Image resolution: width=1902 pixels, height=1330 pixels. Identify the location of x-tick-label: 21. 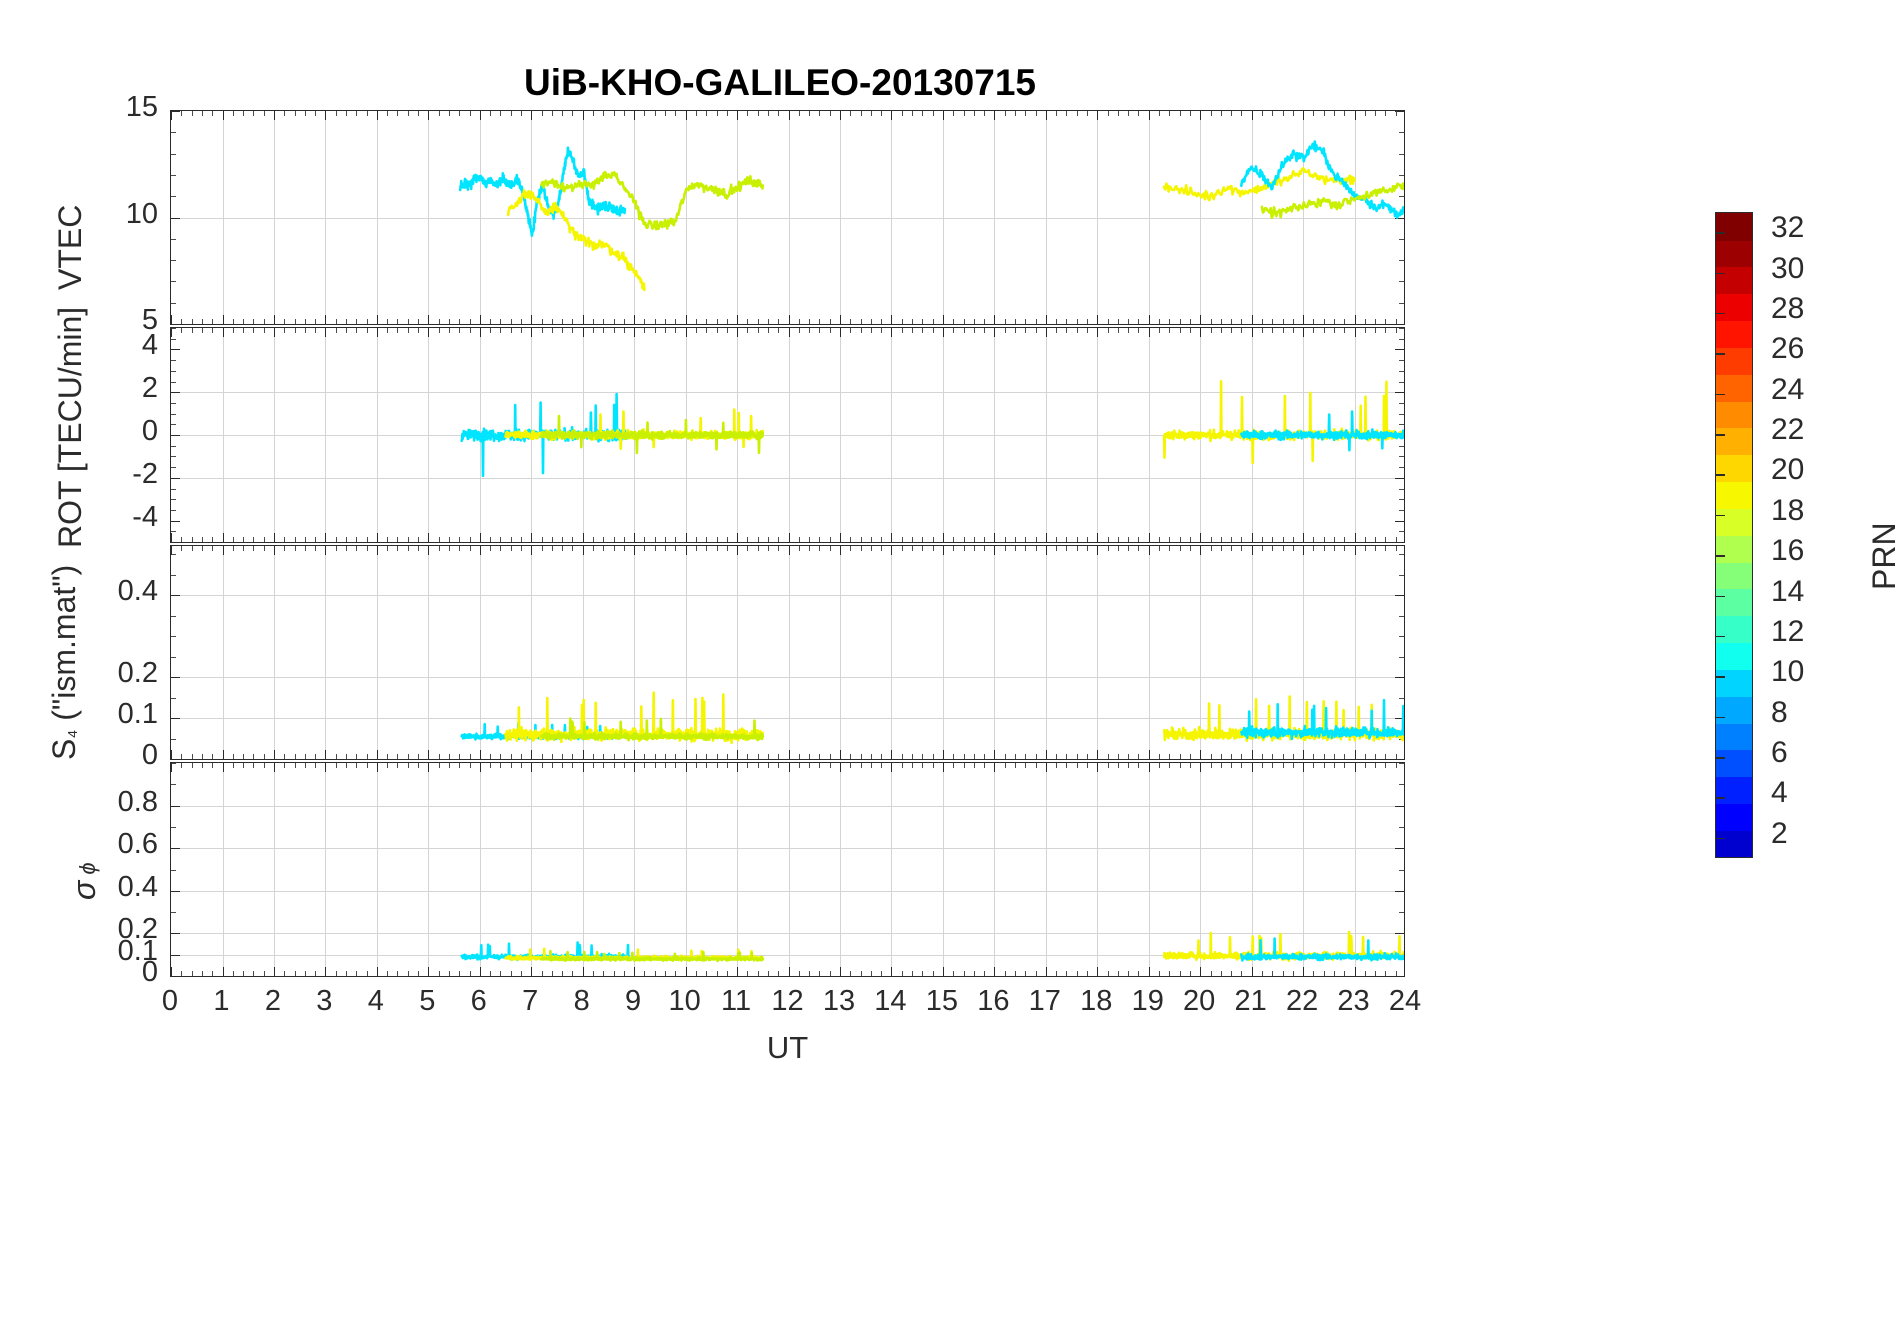
(1250, 1001).